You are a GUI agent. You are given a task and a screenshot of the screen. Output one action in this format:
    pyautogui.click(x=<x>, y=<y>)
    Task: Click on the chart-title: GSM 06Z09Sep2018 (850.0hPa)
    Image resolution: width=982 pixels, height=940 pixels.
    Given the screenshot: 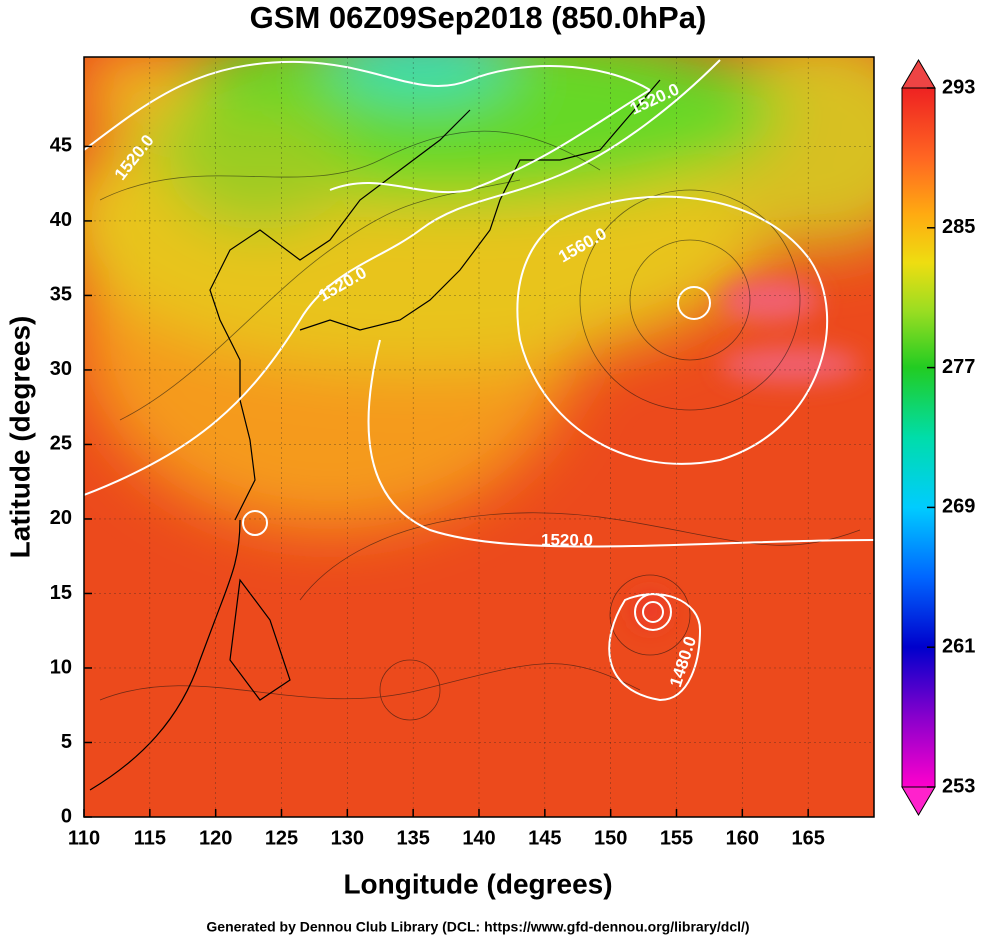 What is the action you would take?
    pyautogui.click(x=478, y=17)
    